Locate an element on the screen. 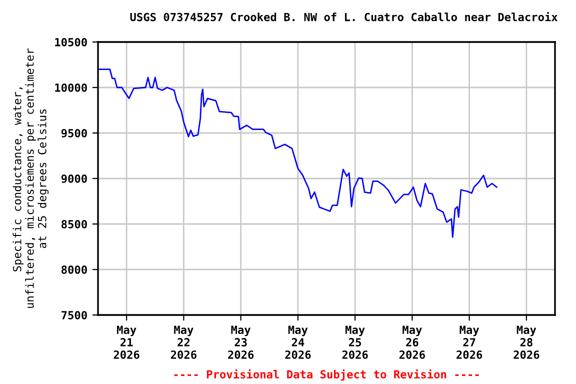 The height and width of the screenshot is (384, 576). x-tick-label: May 27 2026 is located at coordinates (469, 342).